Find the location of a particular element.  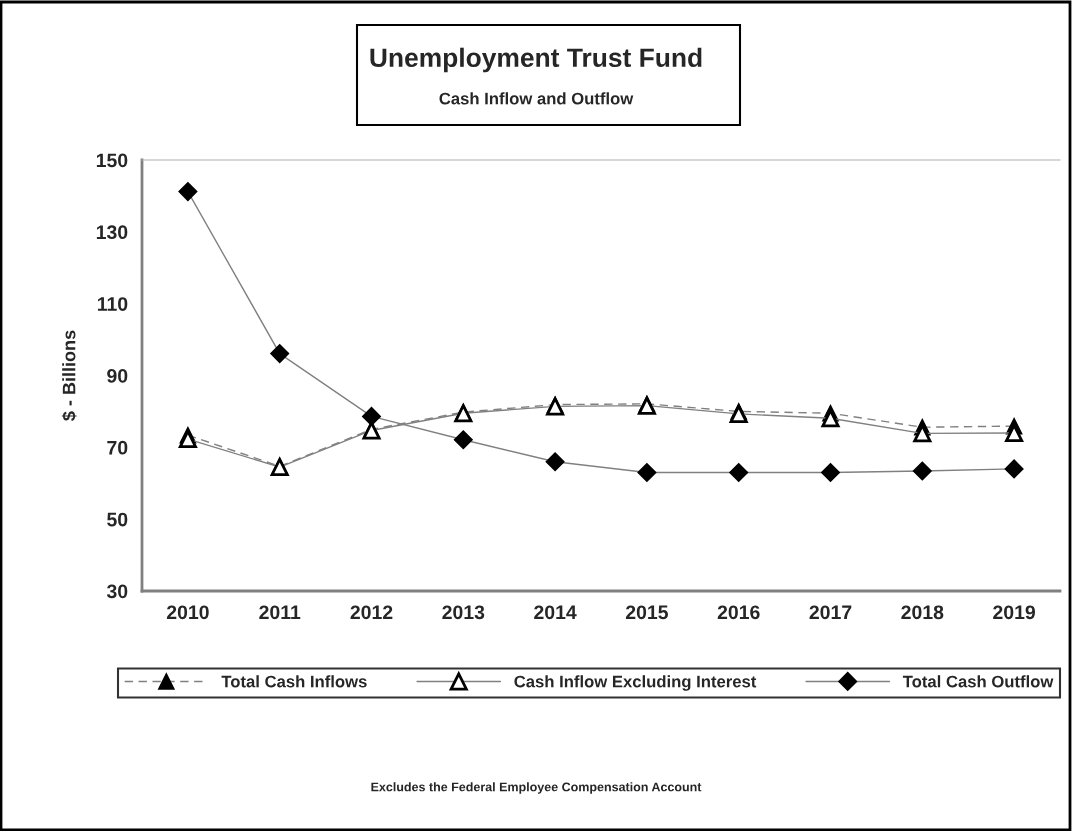

y-tick-label: 90 is located at coordinates (117, 375).